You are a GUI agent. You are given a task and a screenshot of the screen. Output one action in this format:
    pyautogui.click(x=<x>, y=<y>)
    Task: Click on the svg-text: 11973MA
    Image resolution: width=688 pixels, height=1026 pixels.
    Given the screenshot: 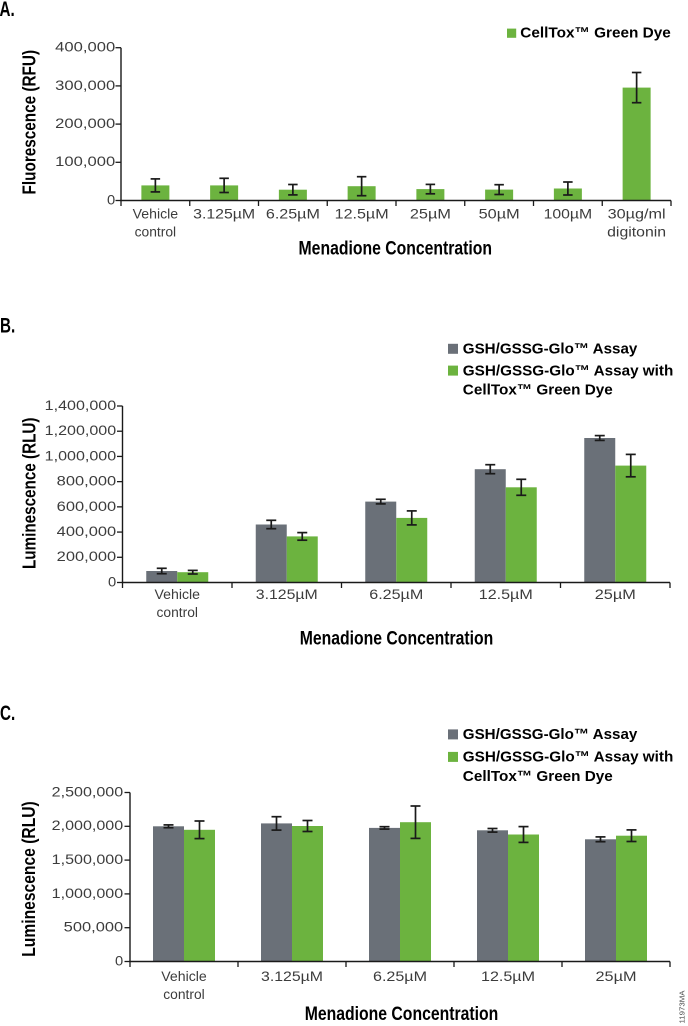 What is the action you would take?
    pyautogui.click(x=683, y=1006)
    